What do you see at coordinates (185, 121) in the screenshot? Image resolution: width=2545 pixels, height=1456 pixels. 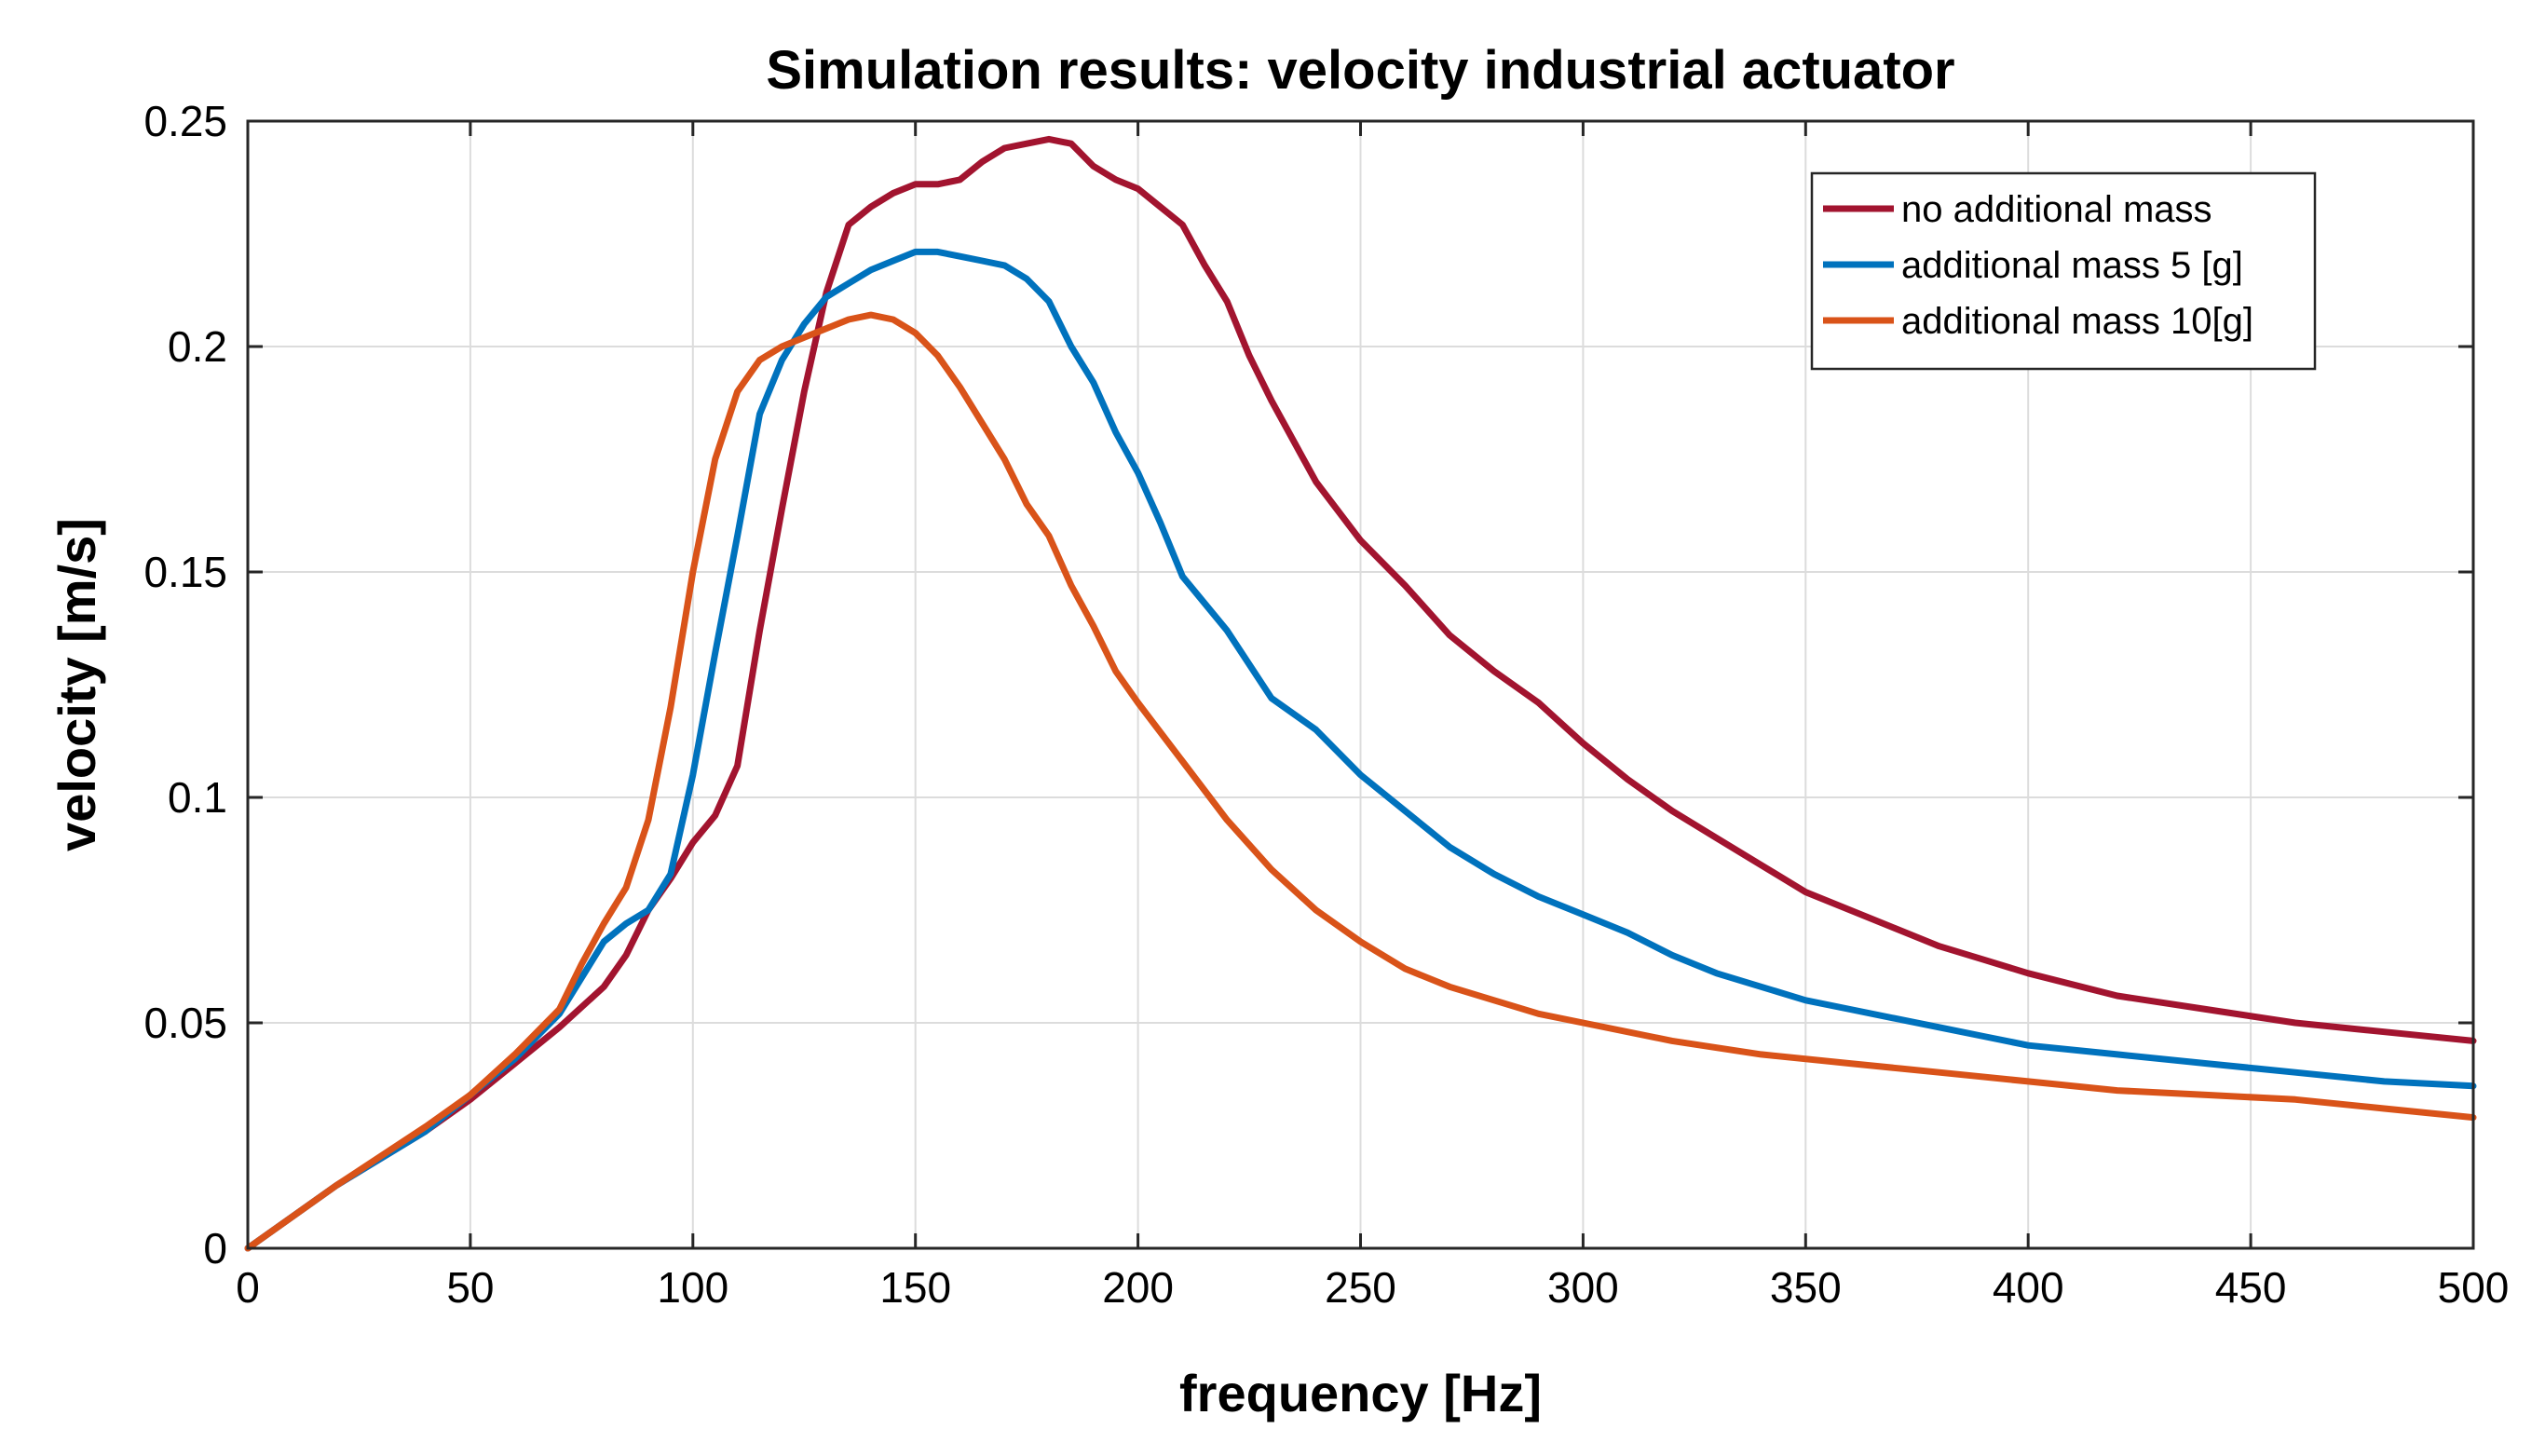 I see `y-tick-label: 0.25` at bounding box center [185, 121].